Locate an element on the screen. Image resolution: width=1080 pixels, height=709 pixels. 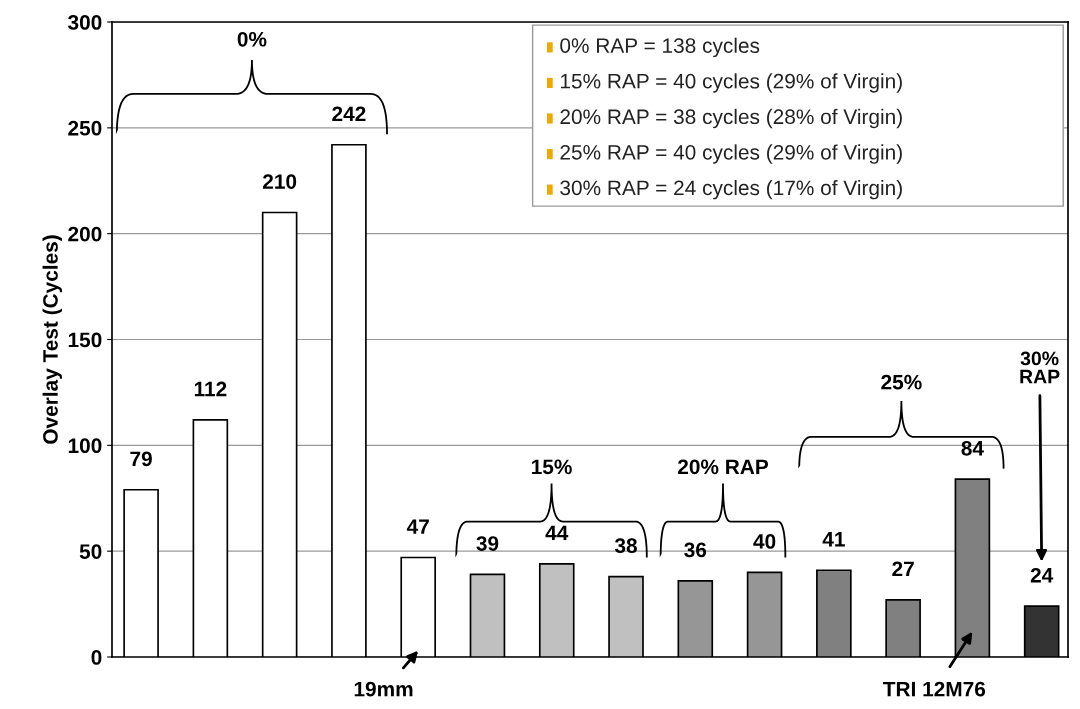
text: TRI 12M76 is located at coordinates (934, 689).